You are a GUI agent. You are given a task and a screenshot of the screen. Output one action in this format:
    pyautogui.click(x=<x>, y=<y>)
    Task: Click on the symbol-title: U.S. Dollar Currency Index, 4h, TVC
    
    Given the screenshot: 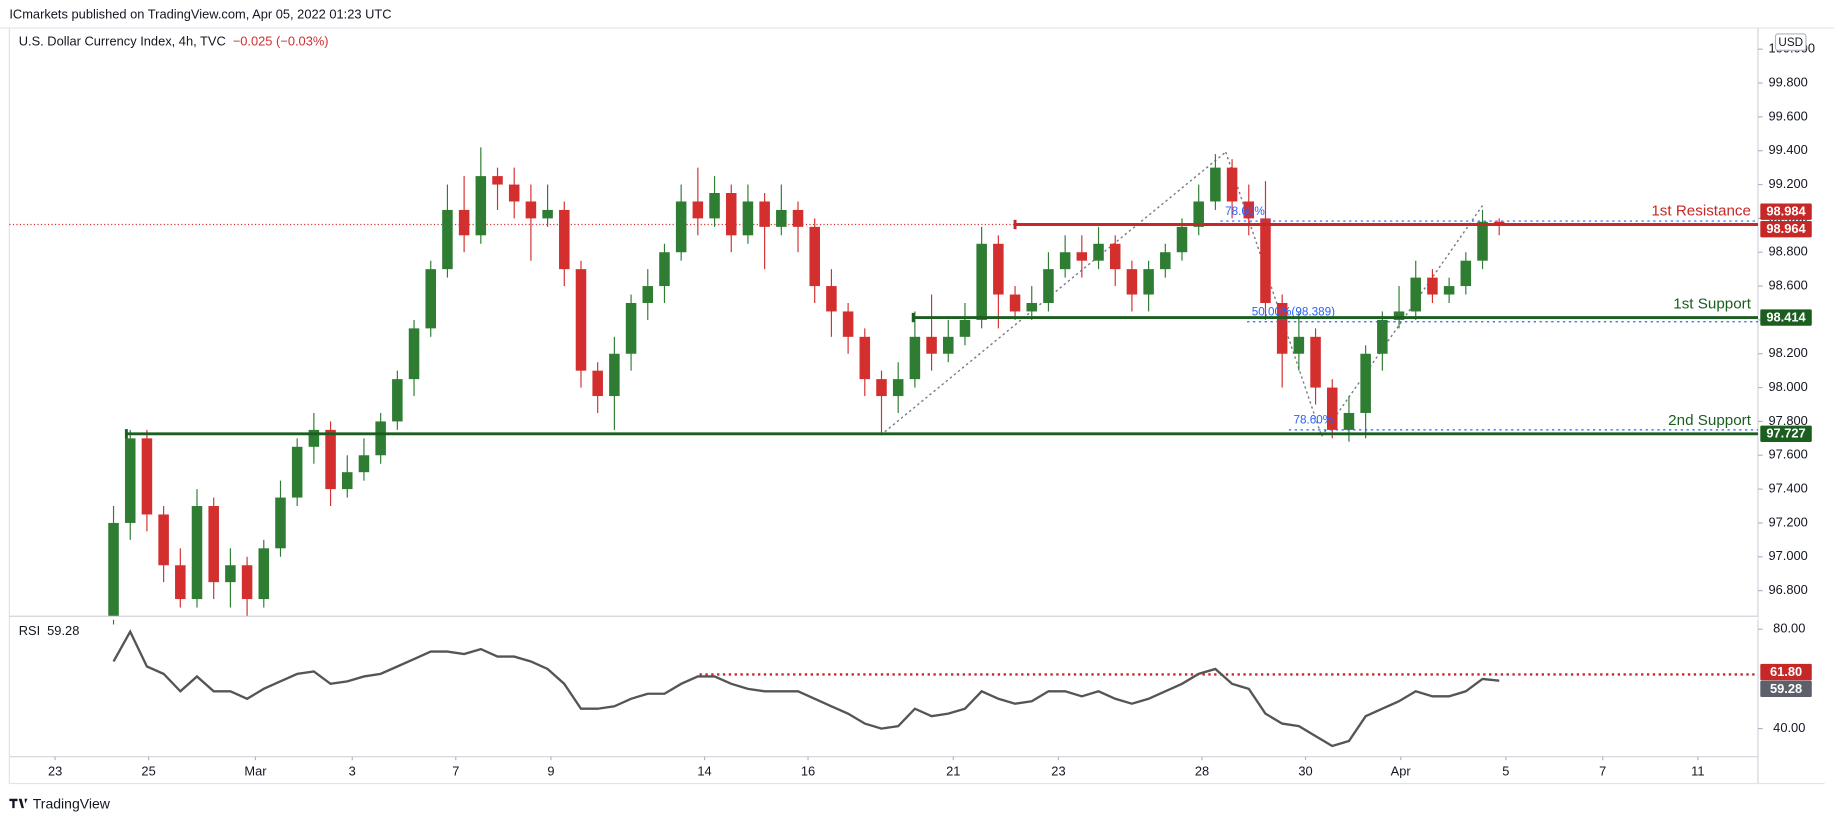 What is the action you would take?
    pyautogui.click(x=122, y=40)
    